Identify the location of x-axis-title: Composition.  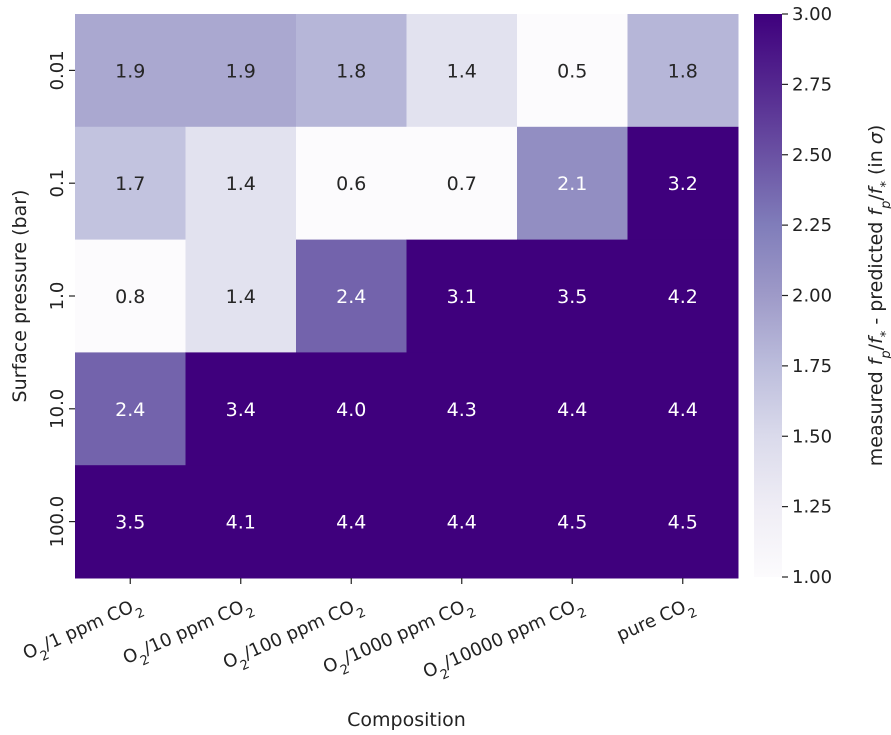
(406, 720).